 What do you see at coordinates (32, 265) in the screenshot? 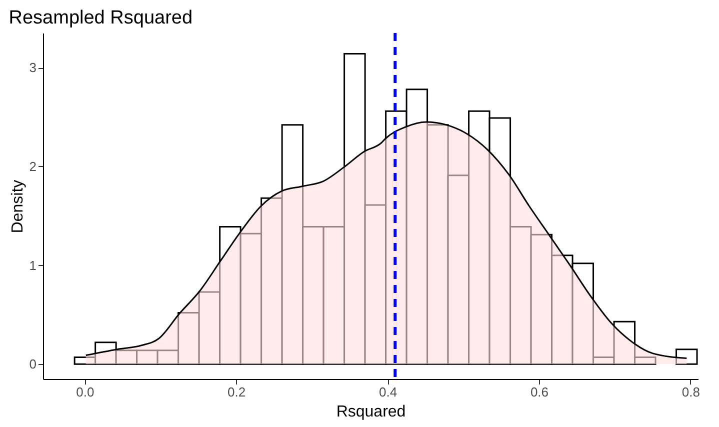
I see `y-tick-label: 1` at bounding box center [32, 265].